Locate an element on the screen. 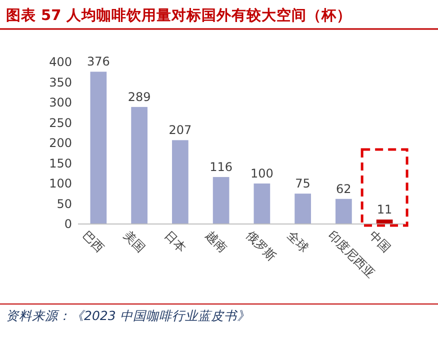  data-label: 289 is located at coordinates (139, 97).